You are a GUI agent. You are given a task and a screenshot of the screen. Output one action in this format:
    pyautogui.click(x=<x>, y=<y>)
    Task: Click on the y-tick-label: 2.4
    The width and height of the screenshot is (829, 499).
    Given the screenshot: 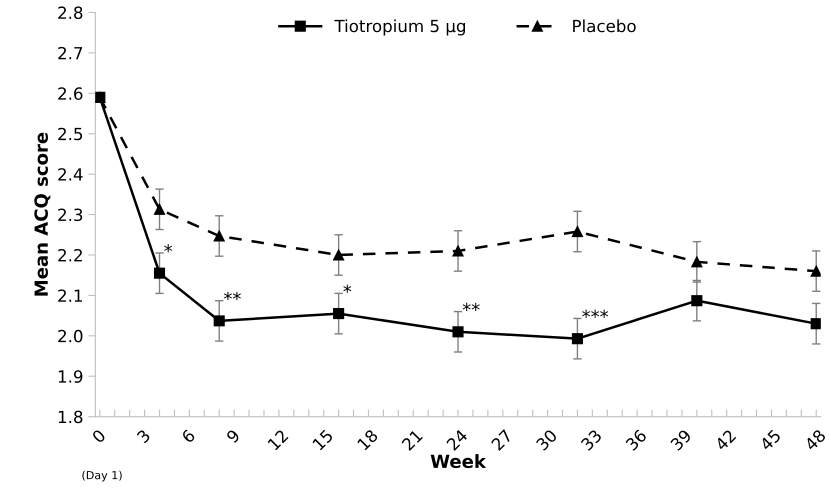 What is the action you would take?
    pyautogui.click(x=70, y=174)
    